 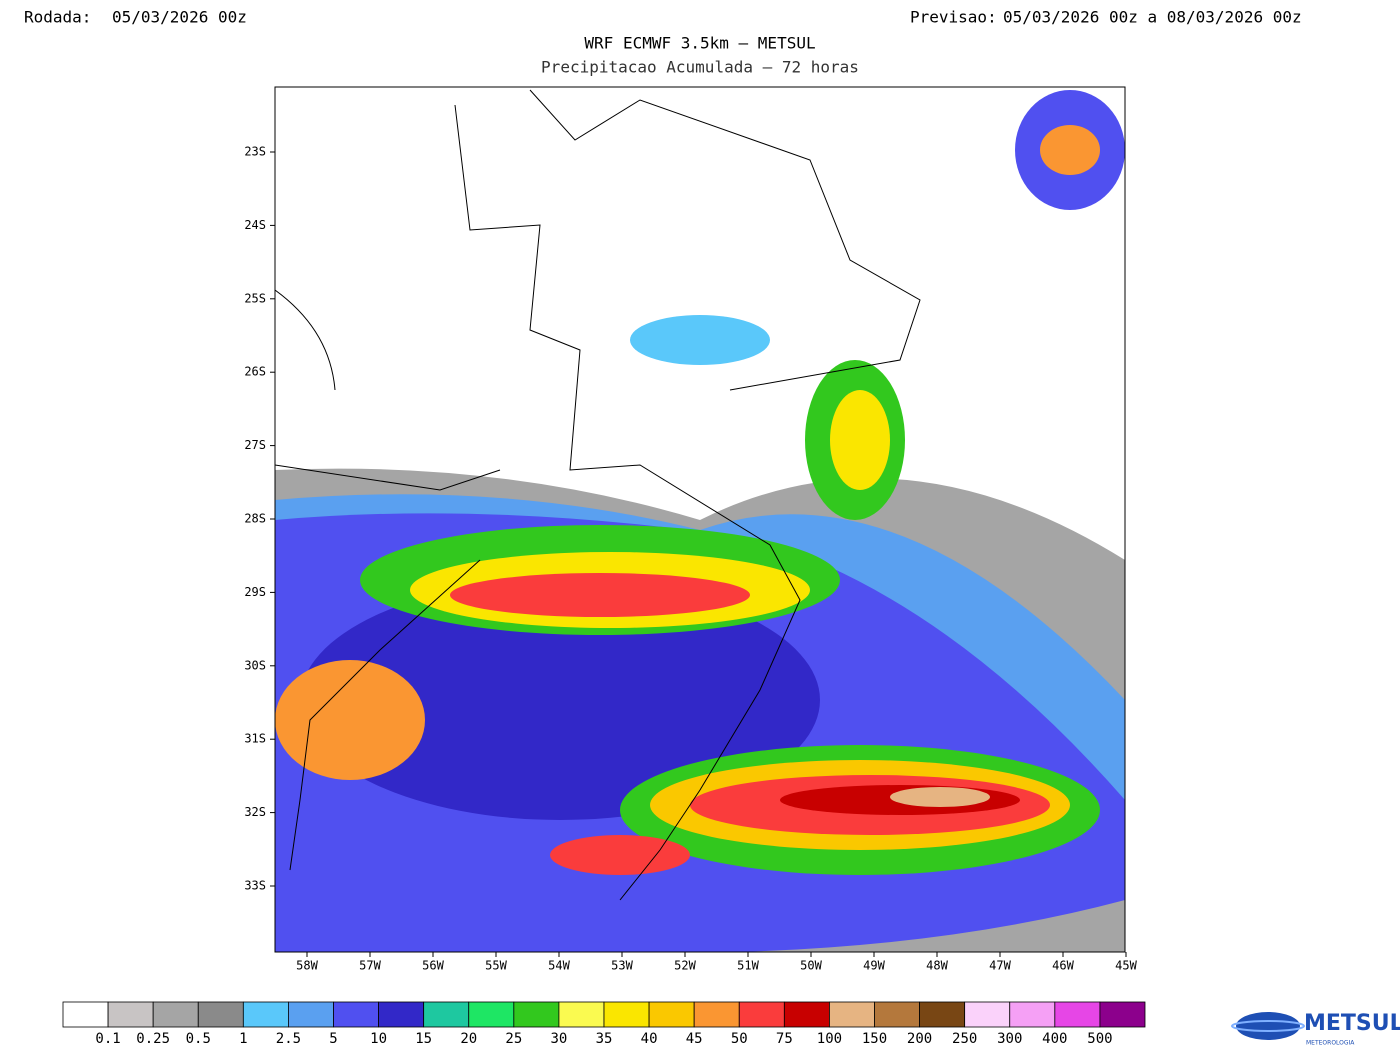 I want to click on logo: METSUL METEOROLOGIA, so click(x=1315, y=1029).